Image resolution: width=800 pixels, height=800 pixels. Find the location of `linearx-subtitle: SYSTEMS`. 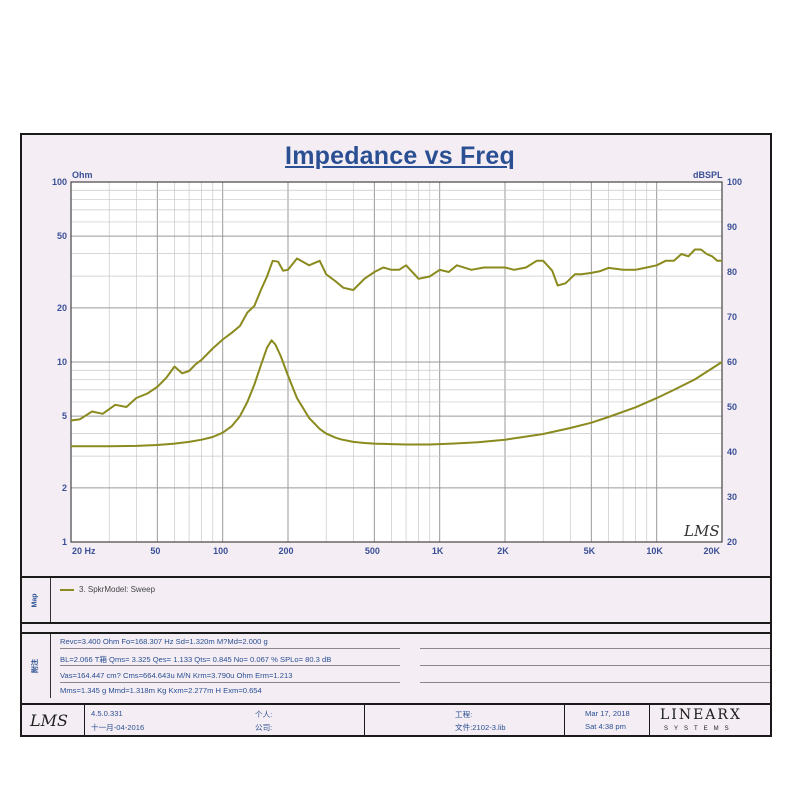

linearx-subtitle: SYSTEMS is located at coordinates (699, 729).